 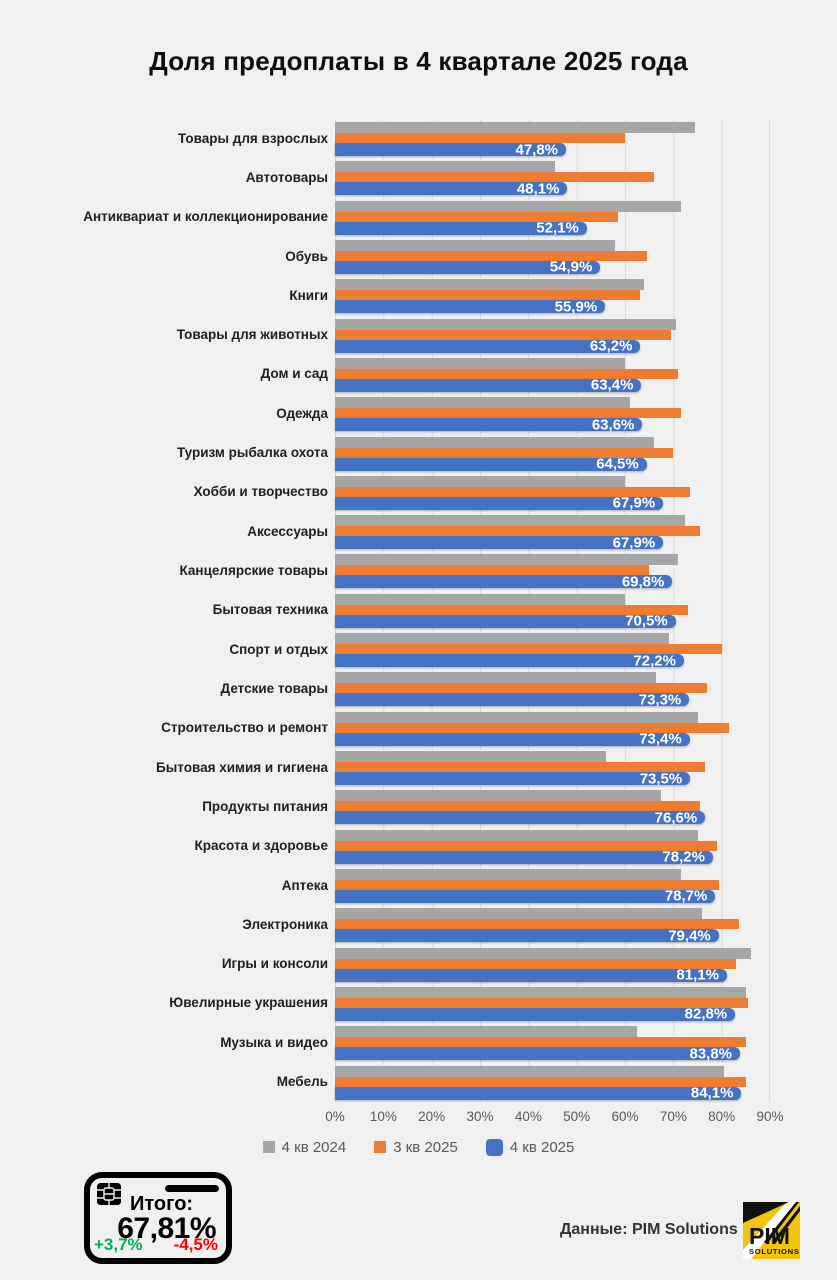 I want to click on bar-q4-2025: 63,2%, so click(x=488, y=346).